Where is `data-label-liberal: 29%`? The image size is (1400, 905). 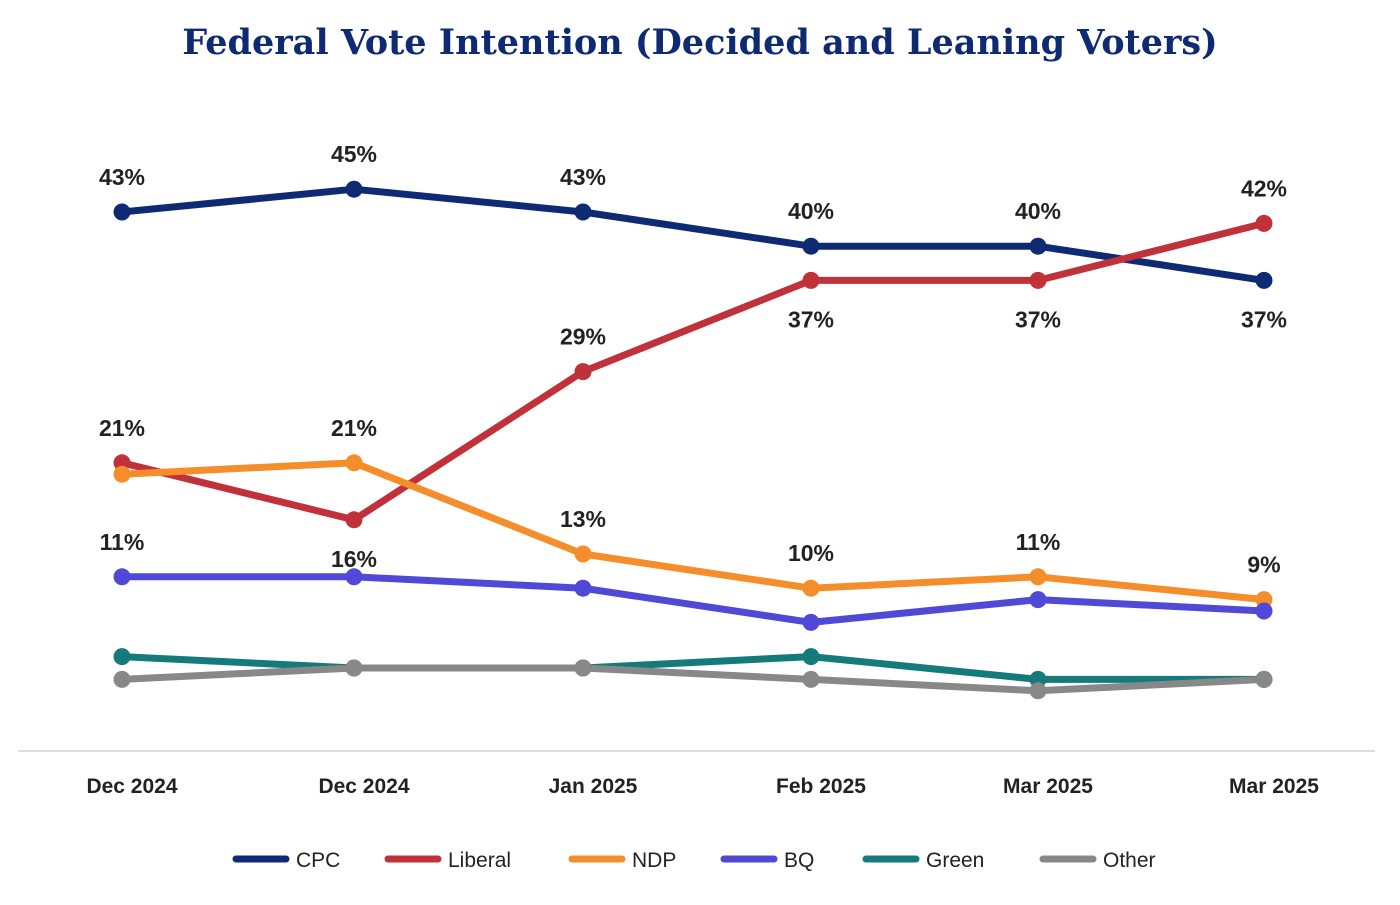
data-label-liberal: 29% is located at coordinates (583, 337).